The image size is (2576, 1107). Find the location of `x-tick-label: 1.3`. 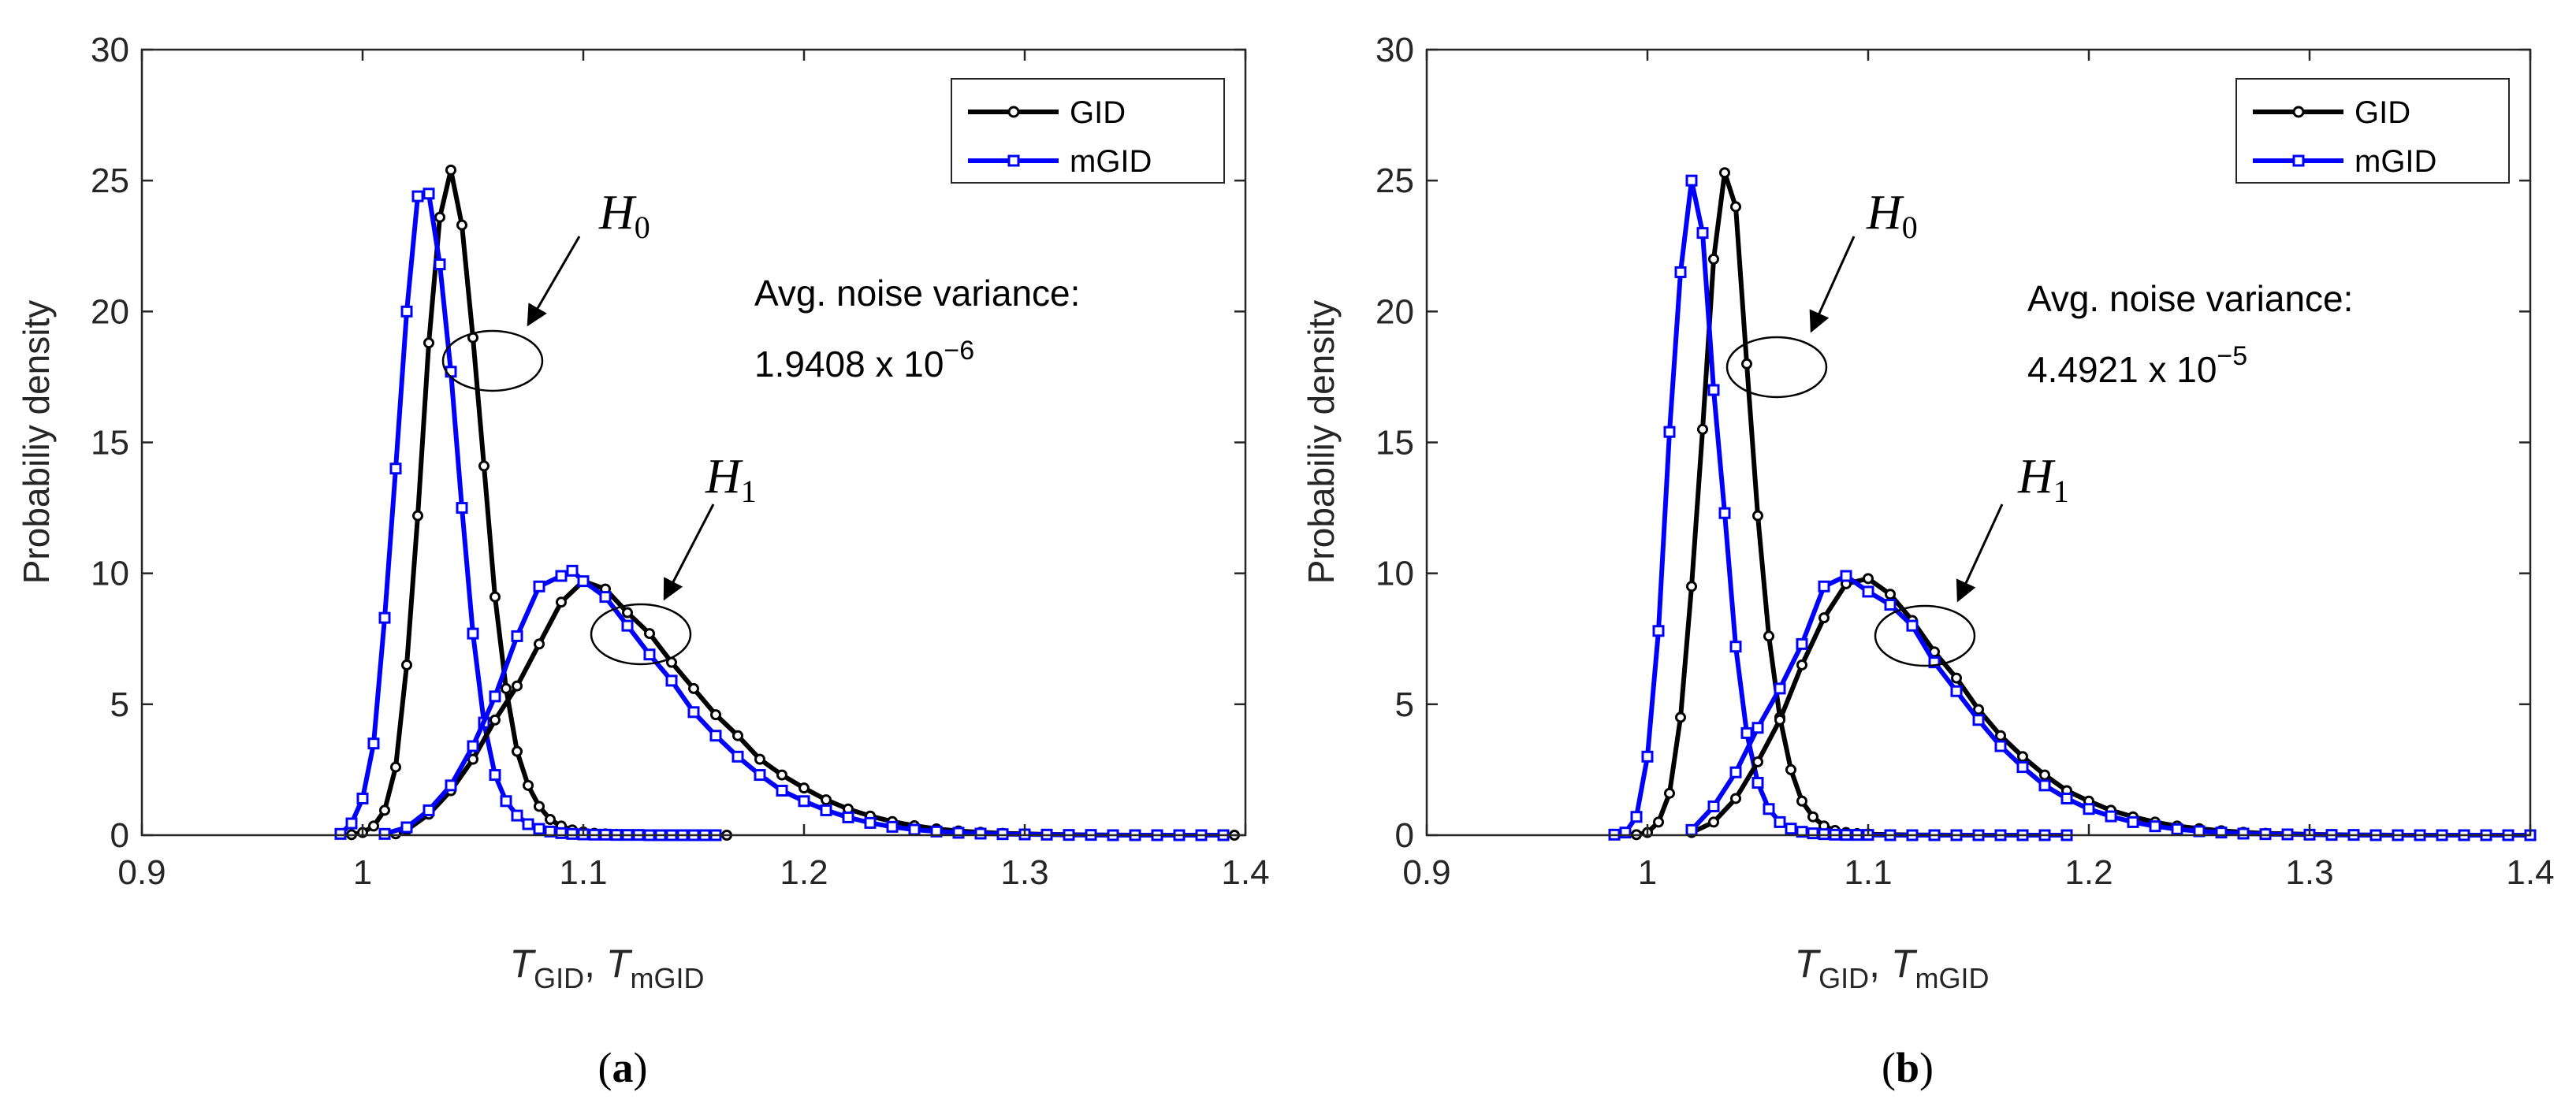

x-tick-label: 1.3 is located at coordinates (1024, 872).